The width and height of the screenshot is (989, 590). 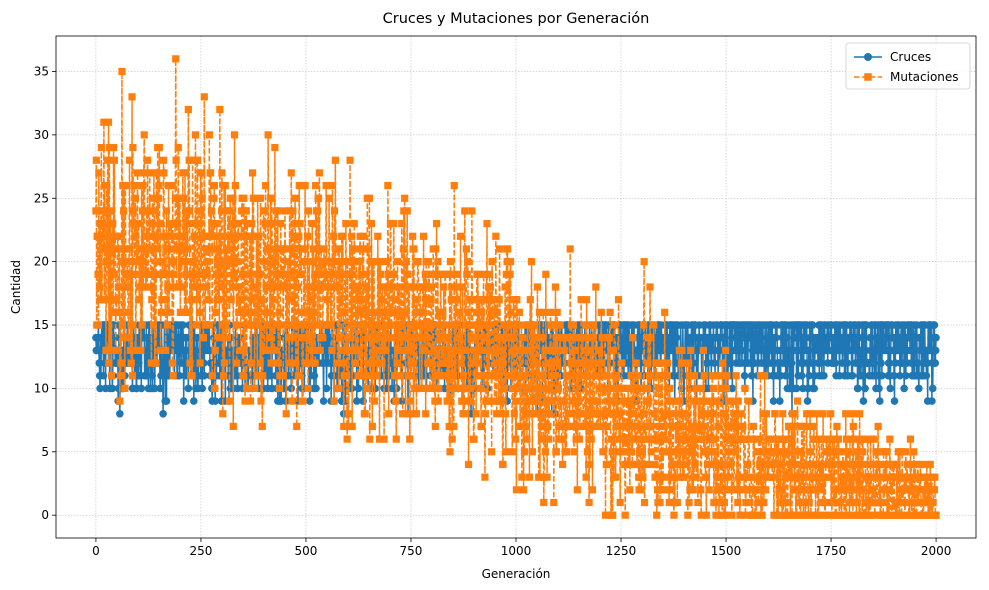 What do you see at coordinates (45, 515) in the screenshot?
I see `y-tick-label: 0` at bounding box center [45, 515].